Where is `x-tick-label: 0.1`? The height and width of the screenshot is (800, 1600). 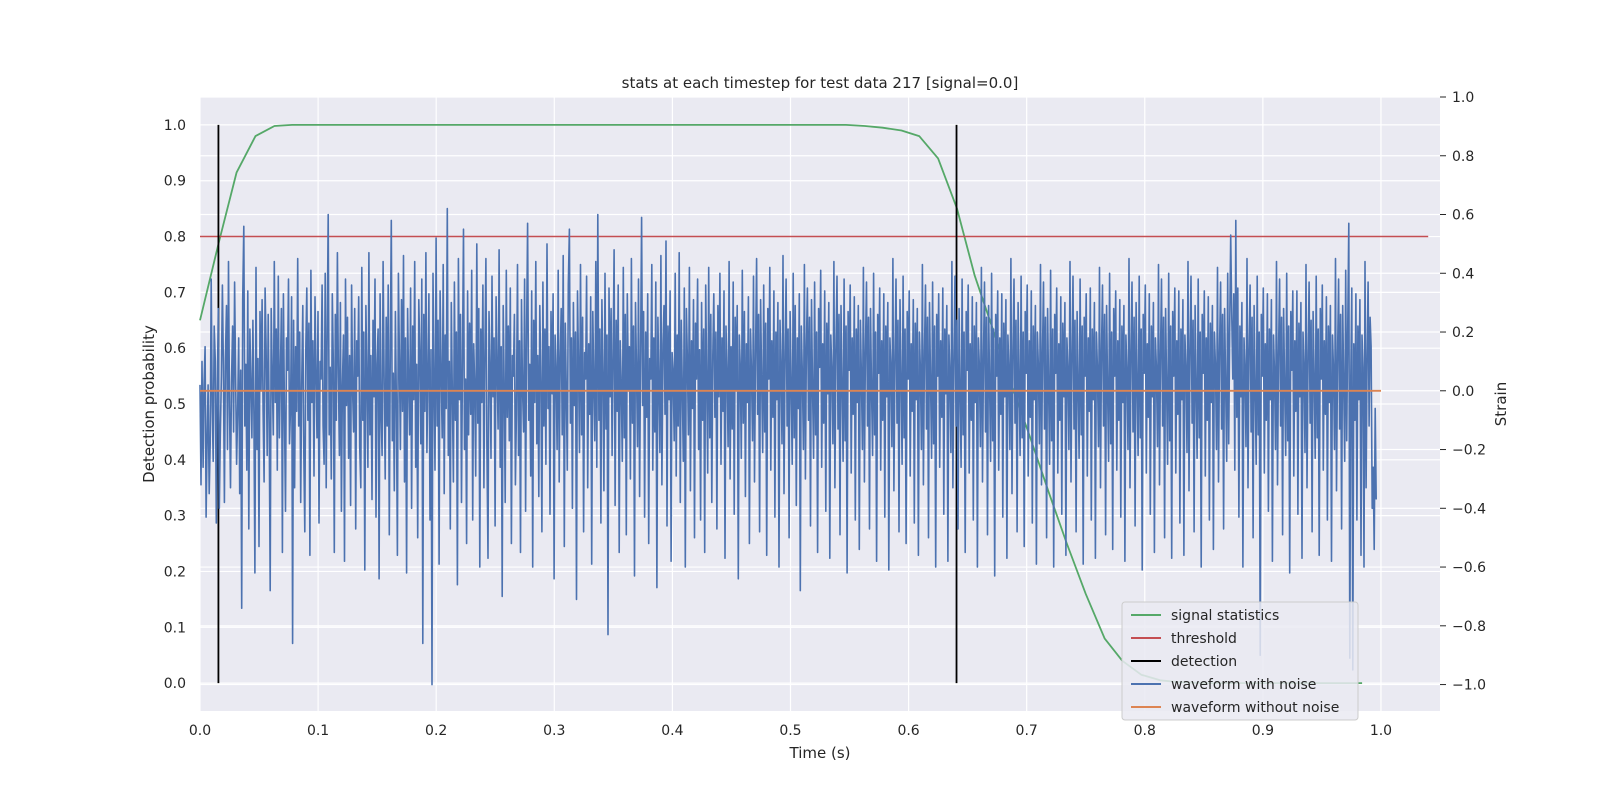
x-tick-label: 0.1 is located at coordinates (318, 731).